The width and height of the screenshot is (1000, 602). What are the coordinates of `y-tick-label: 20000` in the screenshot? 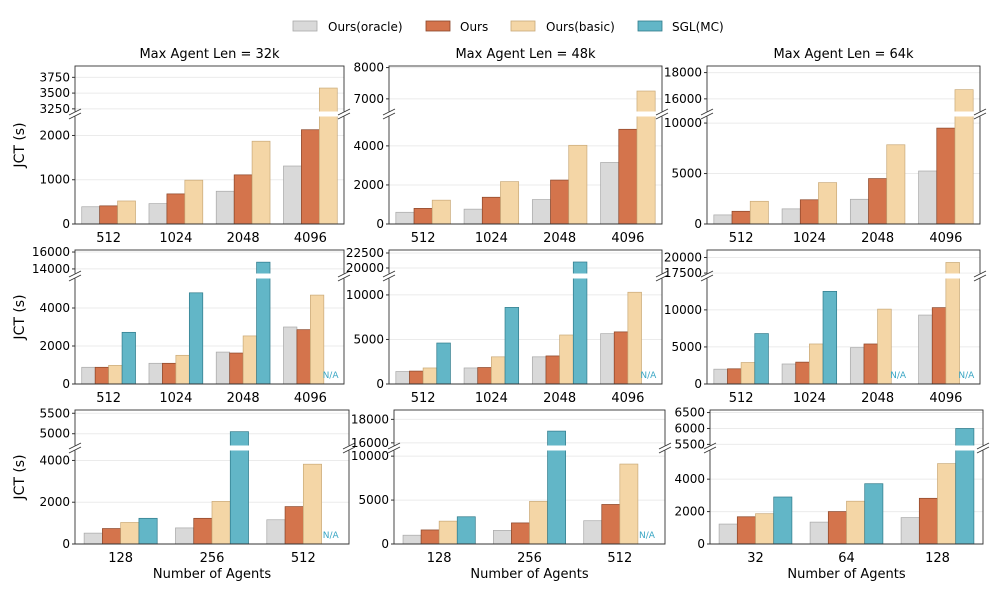 It's located at (683, 257).